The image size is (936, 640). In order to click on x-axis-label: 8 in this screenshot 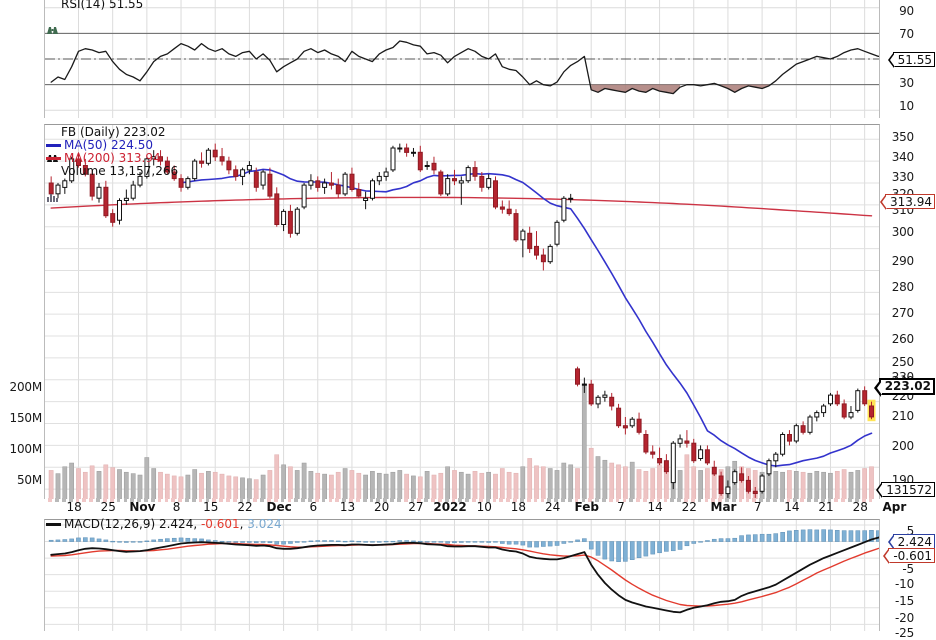, I will do `click(176, 507)`.